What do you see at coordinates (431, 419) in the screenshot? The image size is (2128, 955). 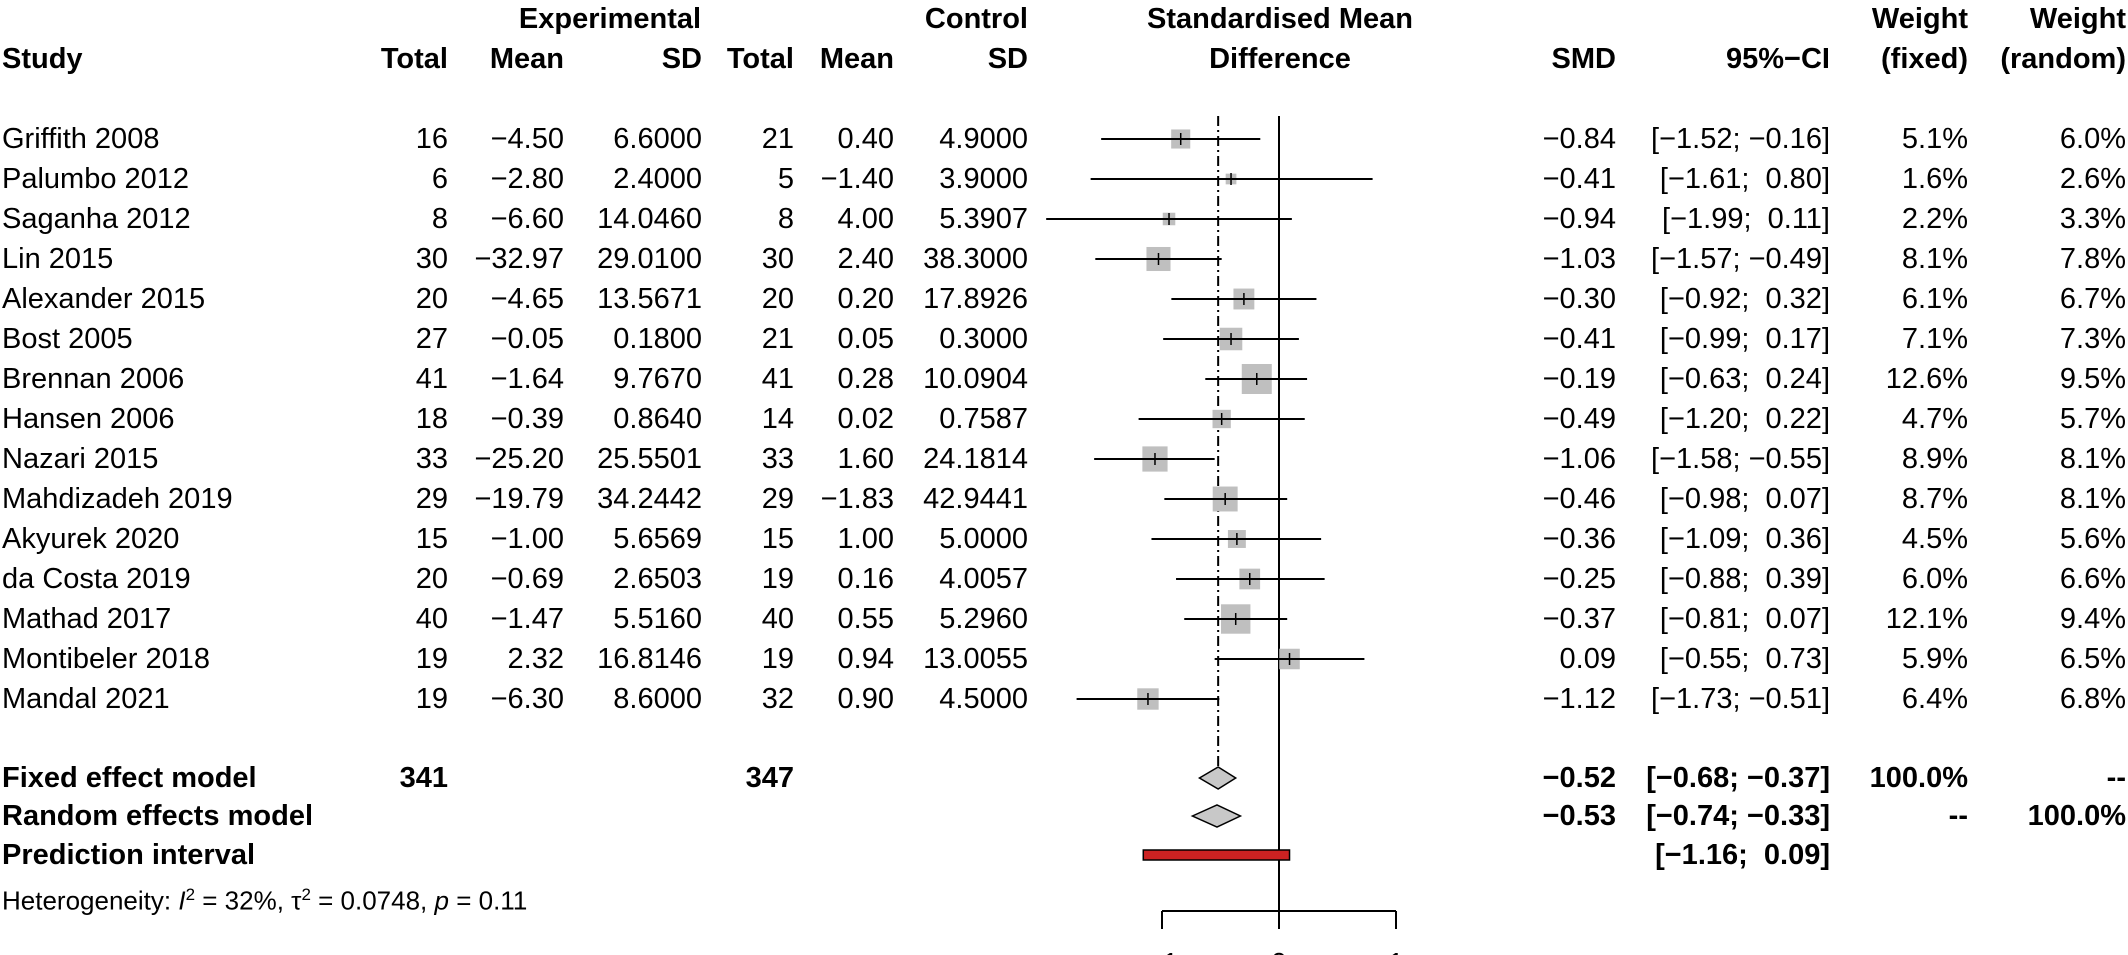 I see `e-total: 18` at bounding box center [431, 419].